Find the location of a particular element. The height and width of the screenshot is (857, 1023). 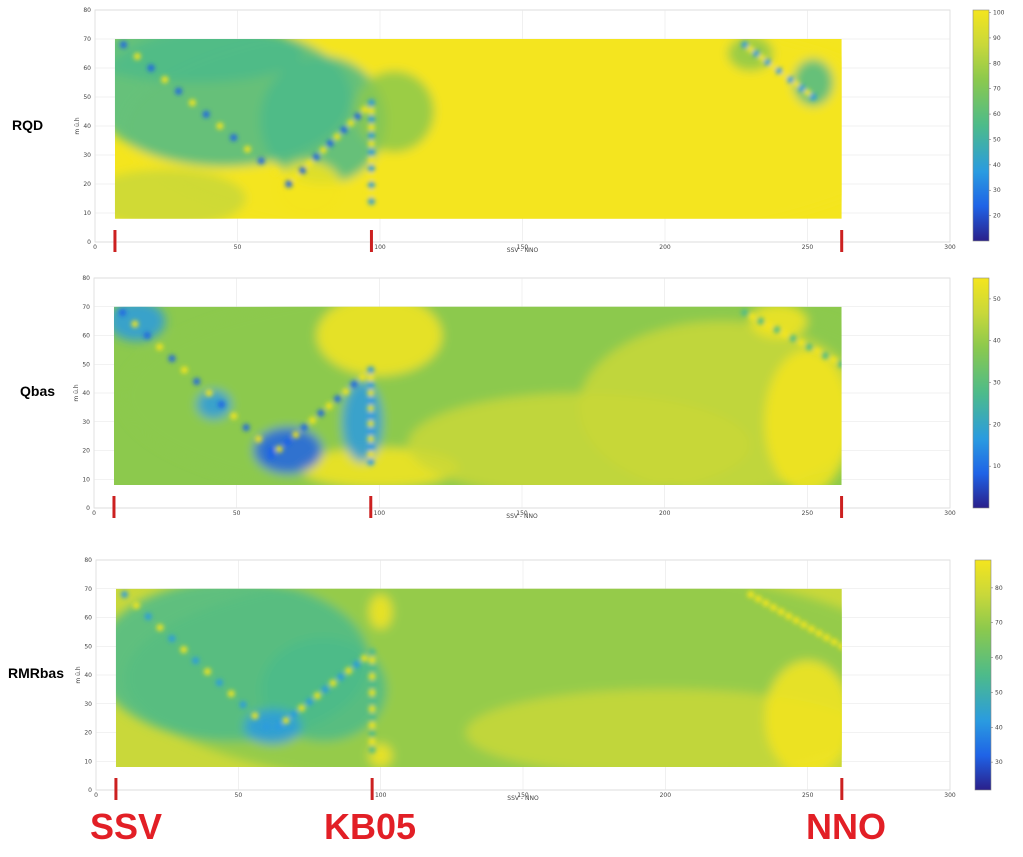

x-tick-label: 100 is located at coordinates (381, 795).